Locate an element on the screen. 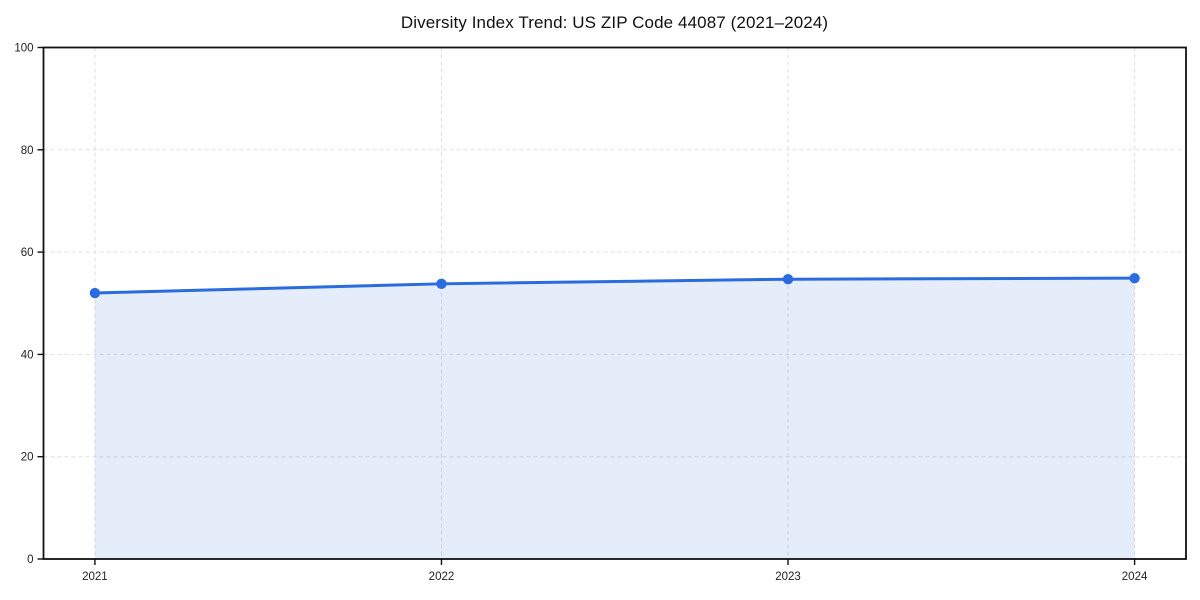 The image size is (1200, 600). x-tick-label: 2023 is located at coordinates (788, 577).